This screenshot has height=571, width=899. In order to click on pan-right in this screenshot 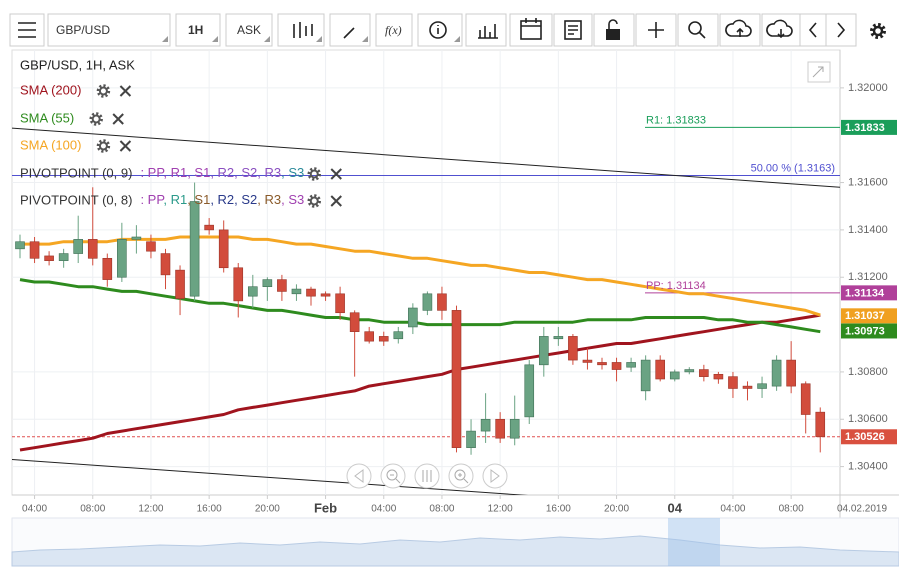, I will do `click(495, 476)`.